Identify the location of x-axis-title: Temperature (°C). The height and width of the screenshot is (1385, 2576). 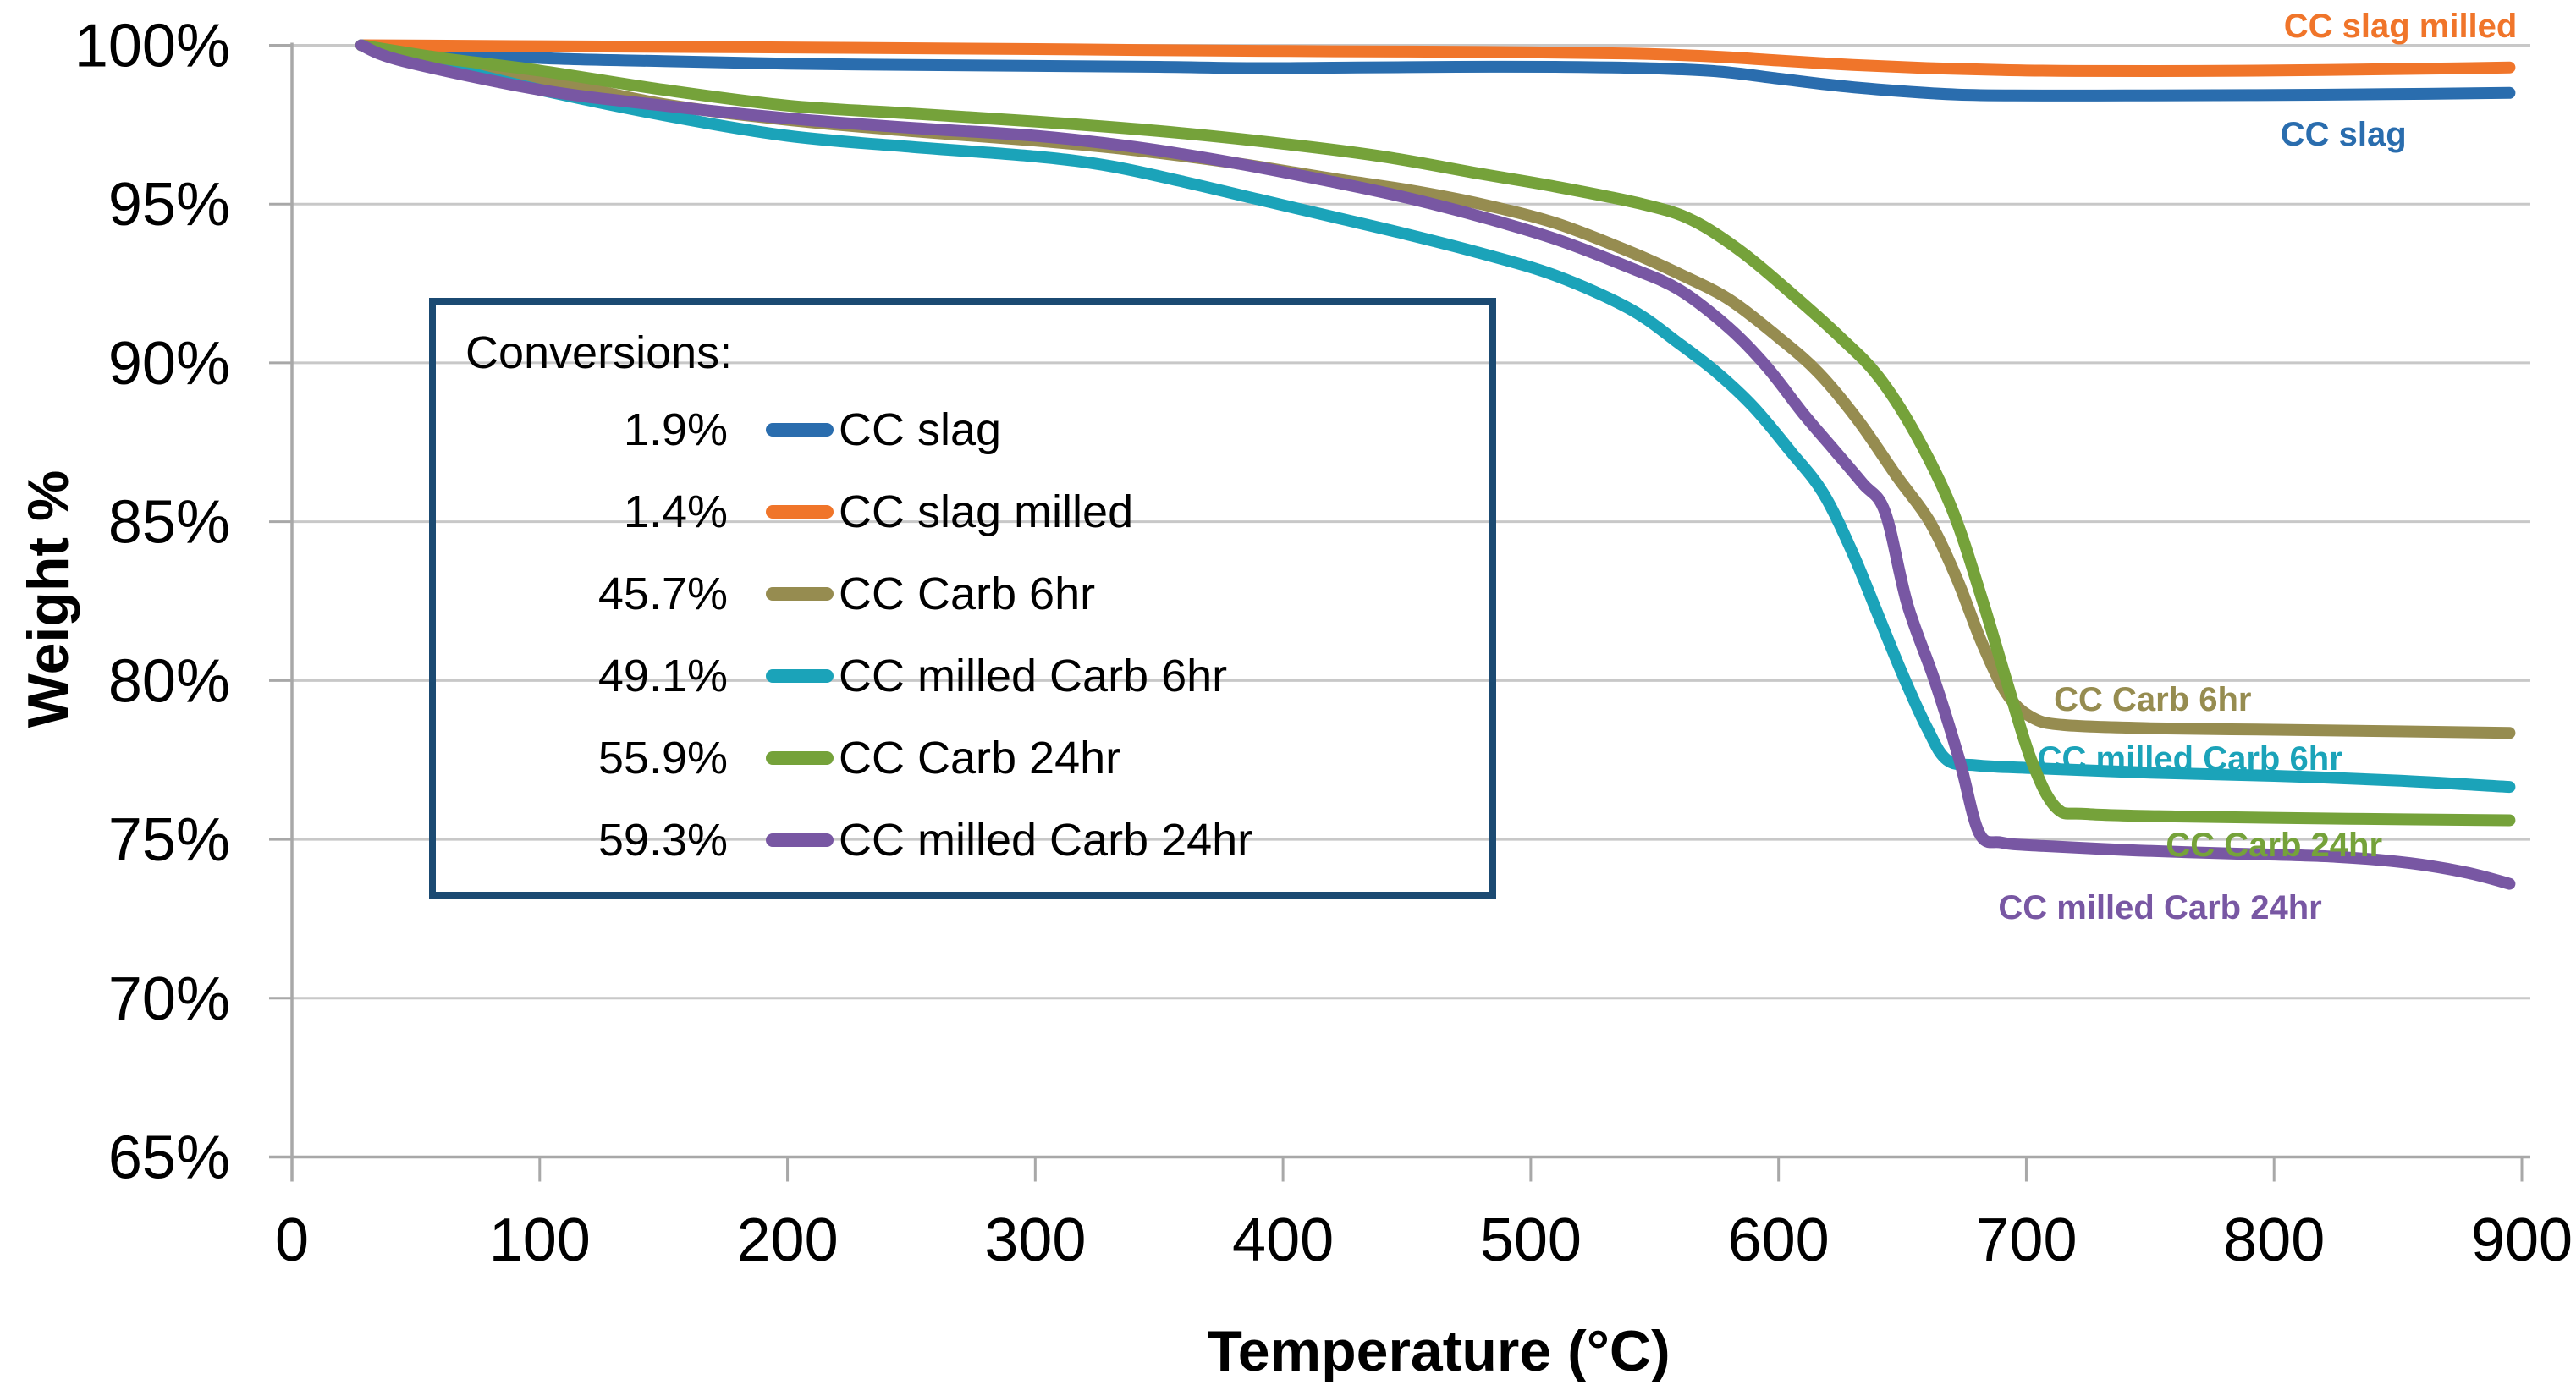
(1438, 1351).